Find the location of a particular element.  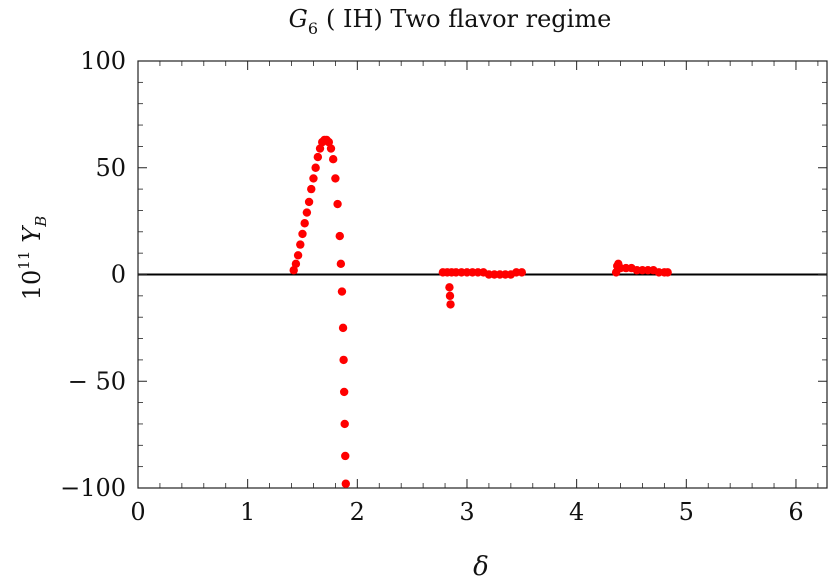

x-tick-label: 3 is located at coordinates (466, 512).